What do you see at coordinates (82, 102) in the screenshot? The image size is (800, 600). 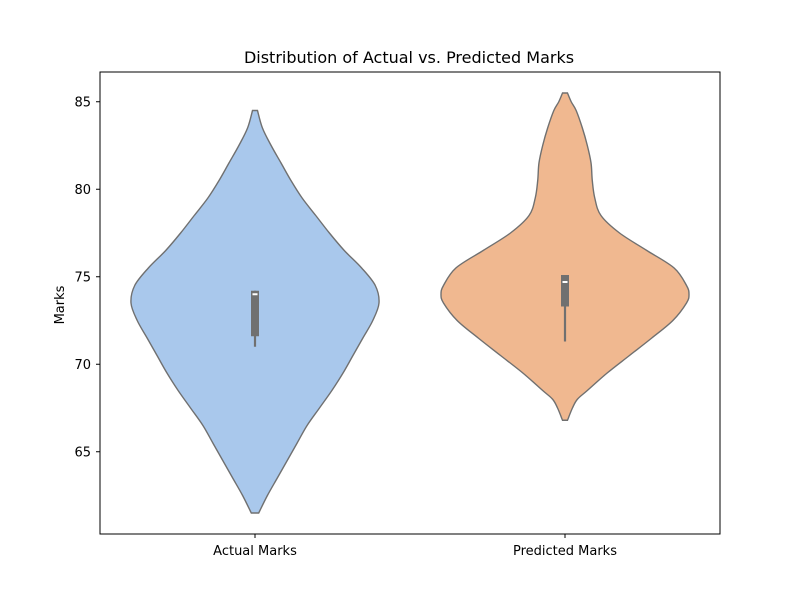 I see `y-tick-label: 85` at bounding box center [82, 102].